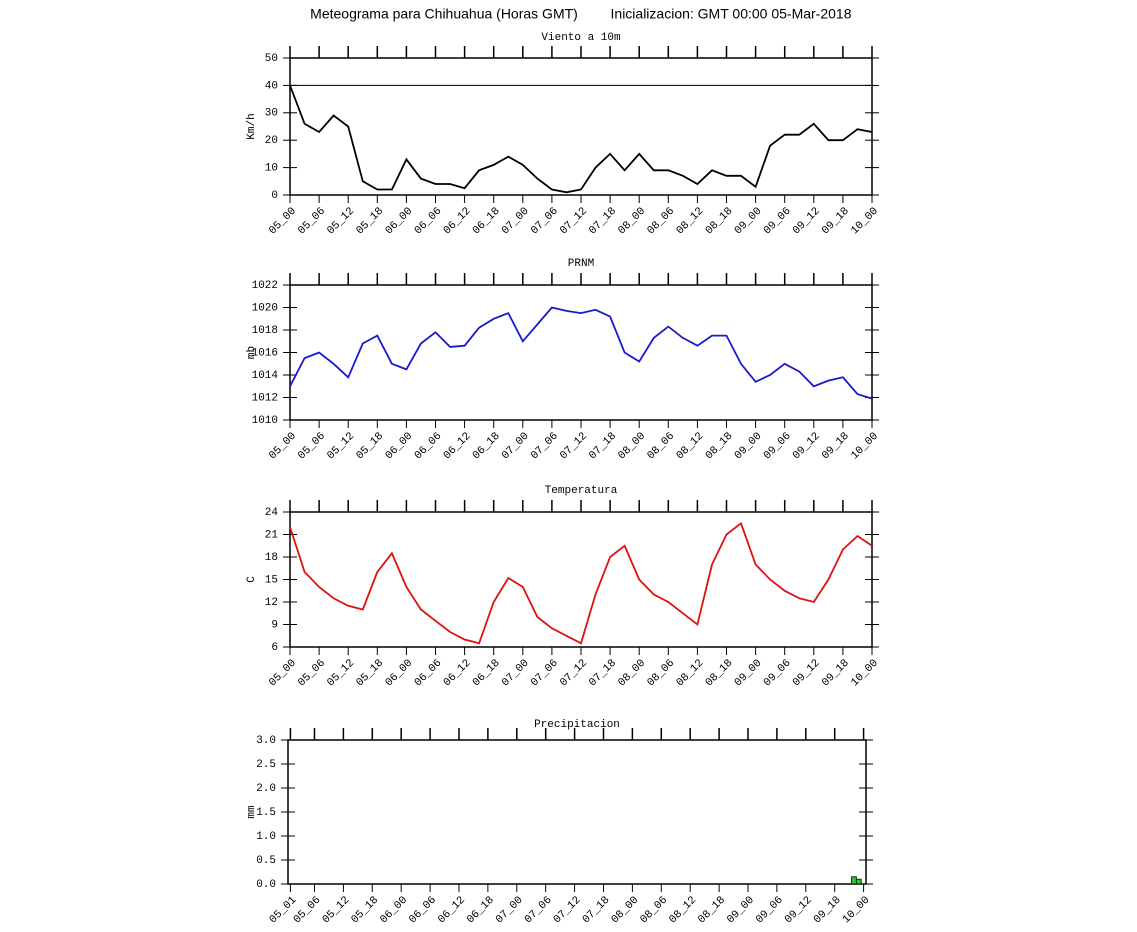 The width and height of the screenshot is (1137, 932). What do you see at coordinates (271, 59) in the screenshot?
I see `y-tick-label: 50` at bounding box center [271, 59].